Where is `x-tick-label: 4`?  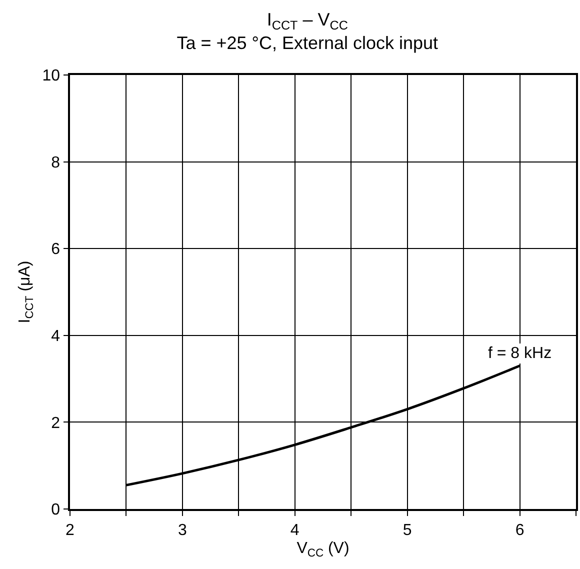 x-tick-label: 4 is located at coordinates (295, 530).